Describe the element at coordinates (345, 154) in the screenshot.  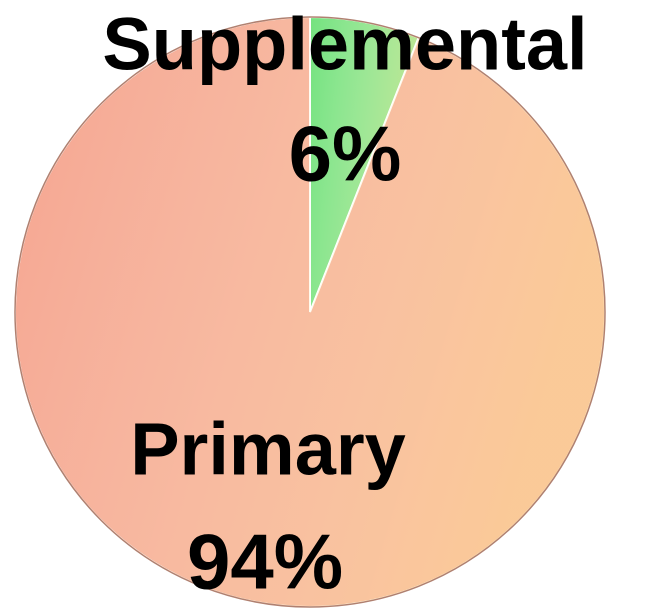
I see `slice-percent: 6%` at that location.